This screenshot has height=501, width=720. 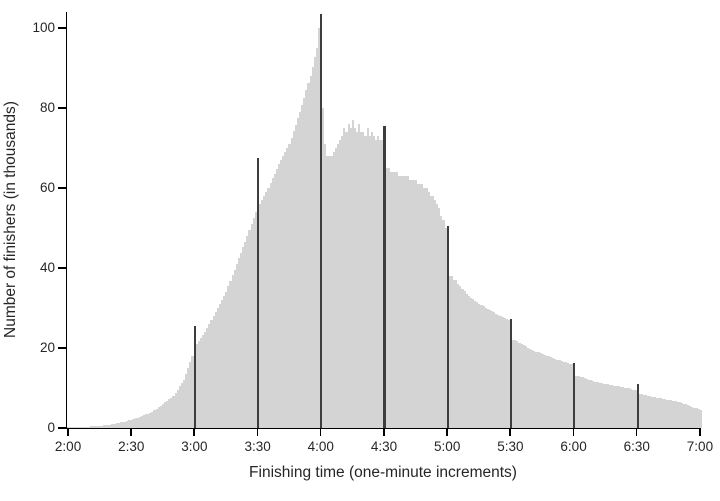 I want to click on spike-bar, so click(x=574, y=395).